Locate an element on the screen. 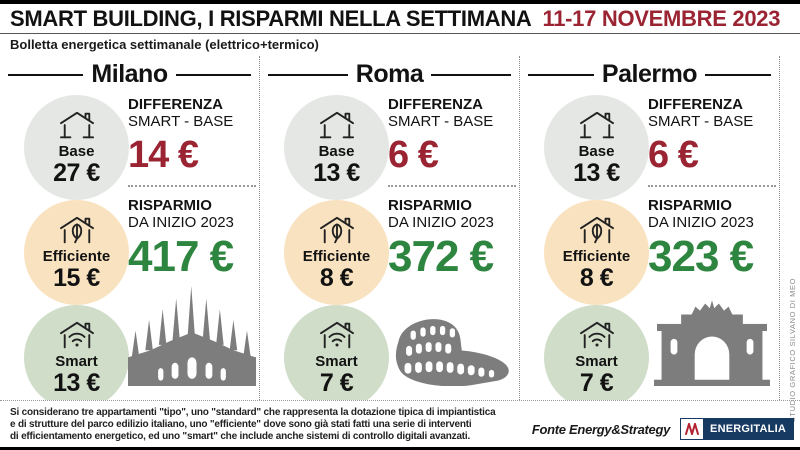 This screenshot has width=800, height=450. tier-value: 27 € is located at coordinates (76, 172).